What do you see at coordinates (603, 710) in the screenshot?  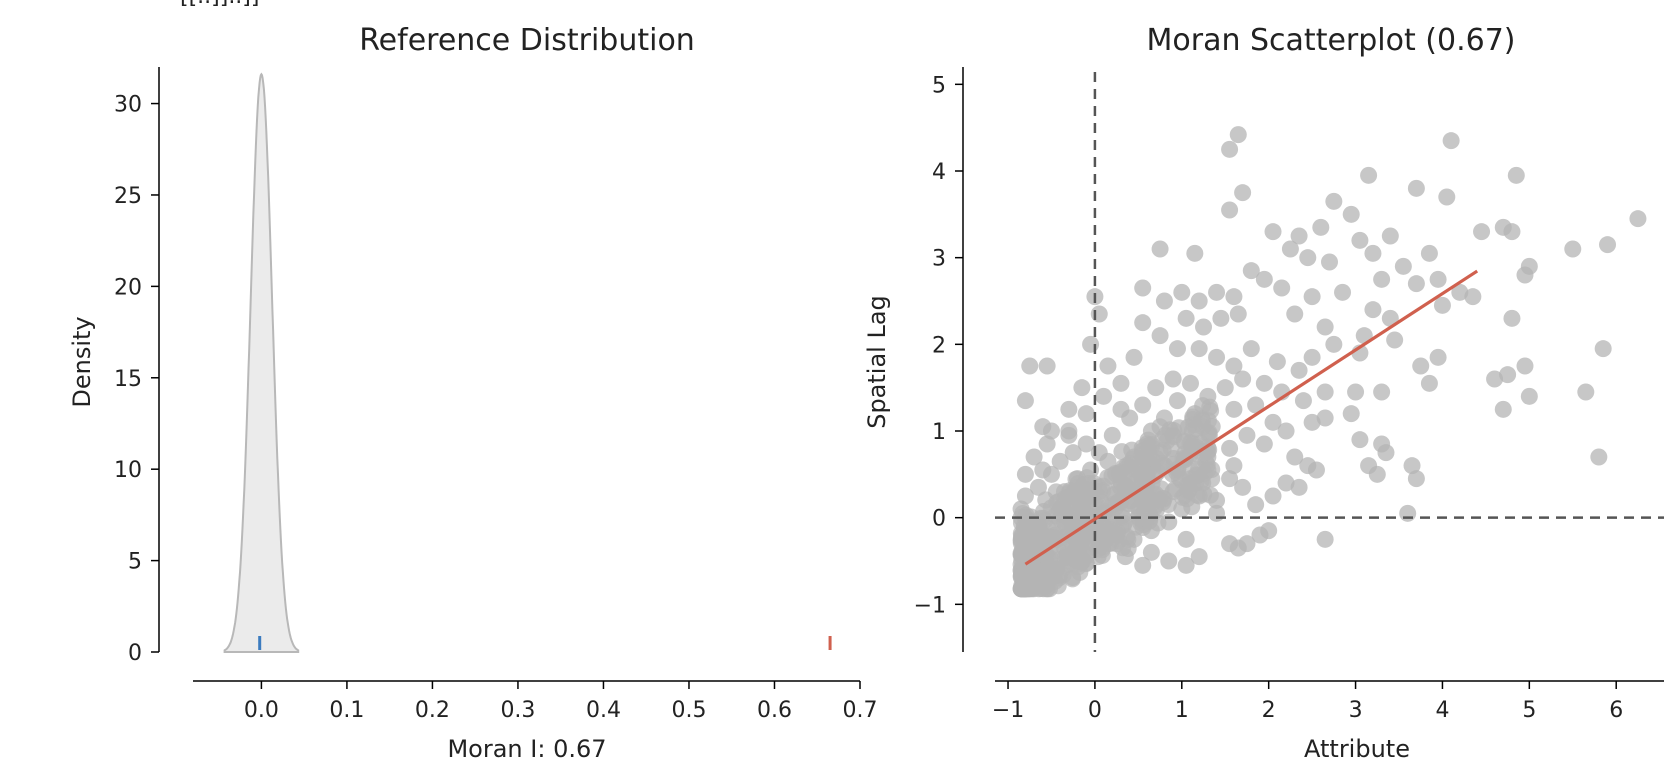 I see `left-xtick-label: 0.4` at bounding box center [603, 710].